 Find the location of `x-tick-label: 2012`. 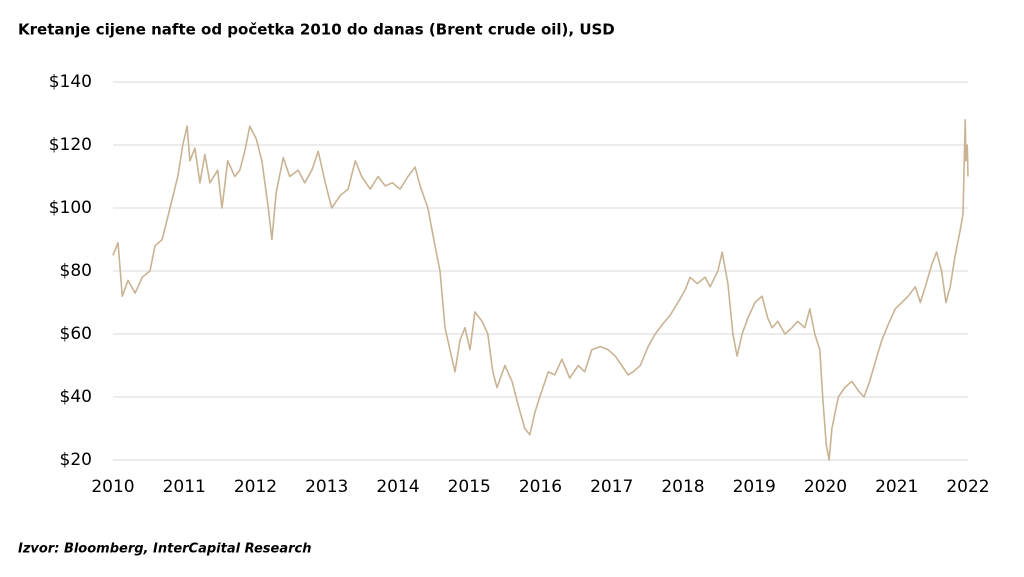

x-tick-label: 2012 is located at coordinates (255, 487).